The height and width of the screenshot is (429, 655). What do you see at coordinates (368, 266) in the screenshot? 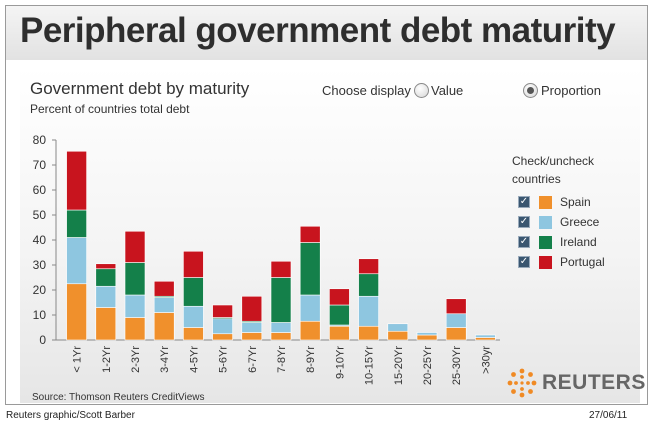
I see `bar-portugal-10-15yr` at bounding box center [368, 266].